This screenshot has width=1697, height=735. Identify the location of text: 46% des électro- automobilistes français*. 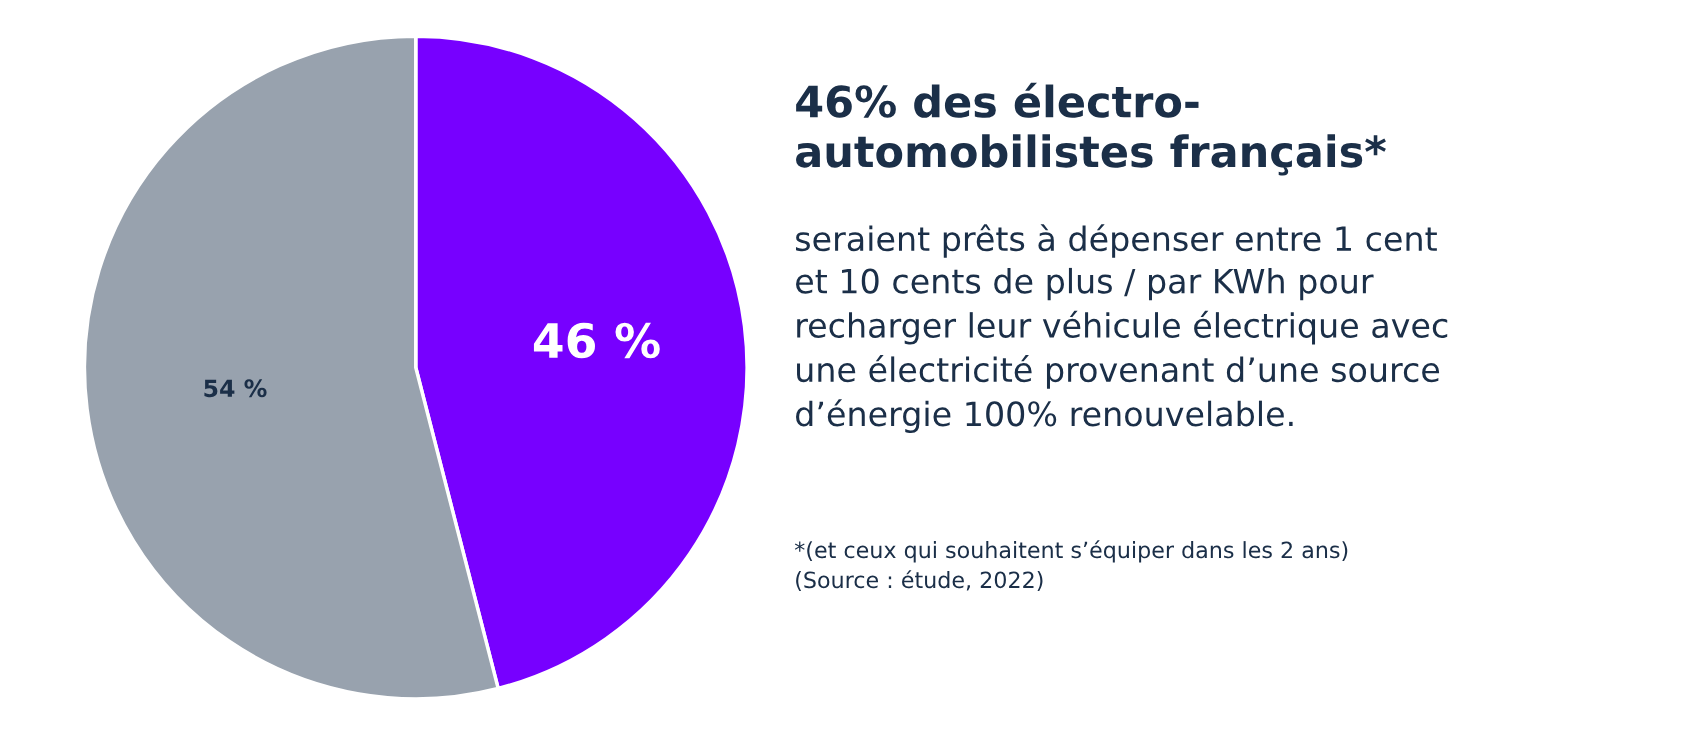
(1091, 129).